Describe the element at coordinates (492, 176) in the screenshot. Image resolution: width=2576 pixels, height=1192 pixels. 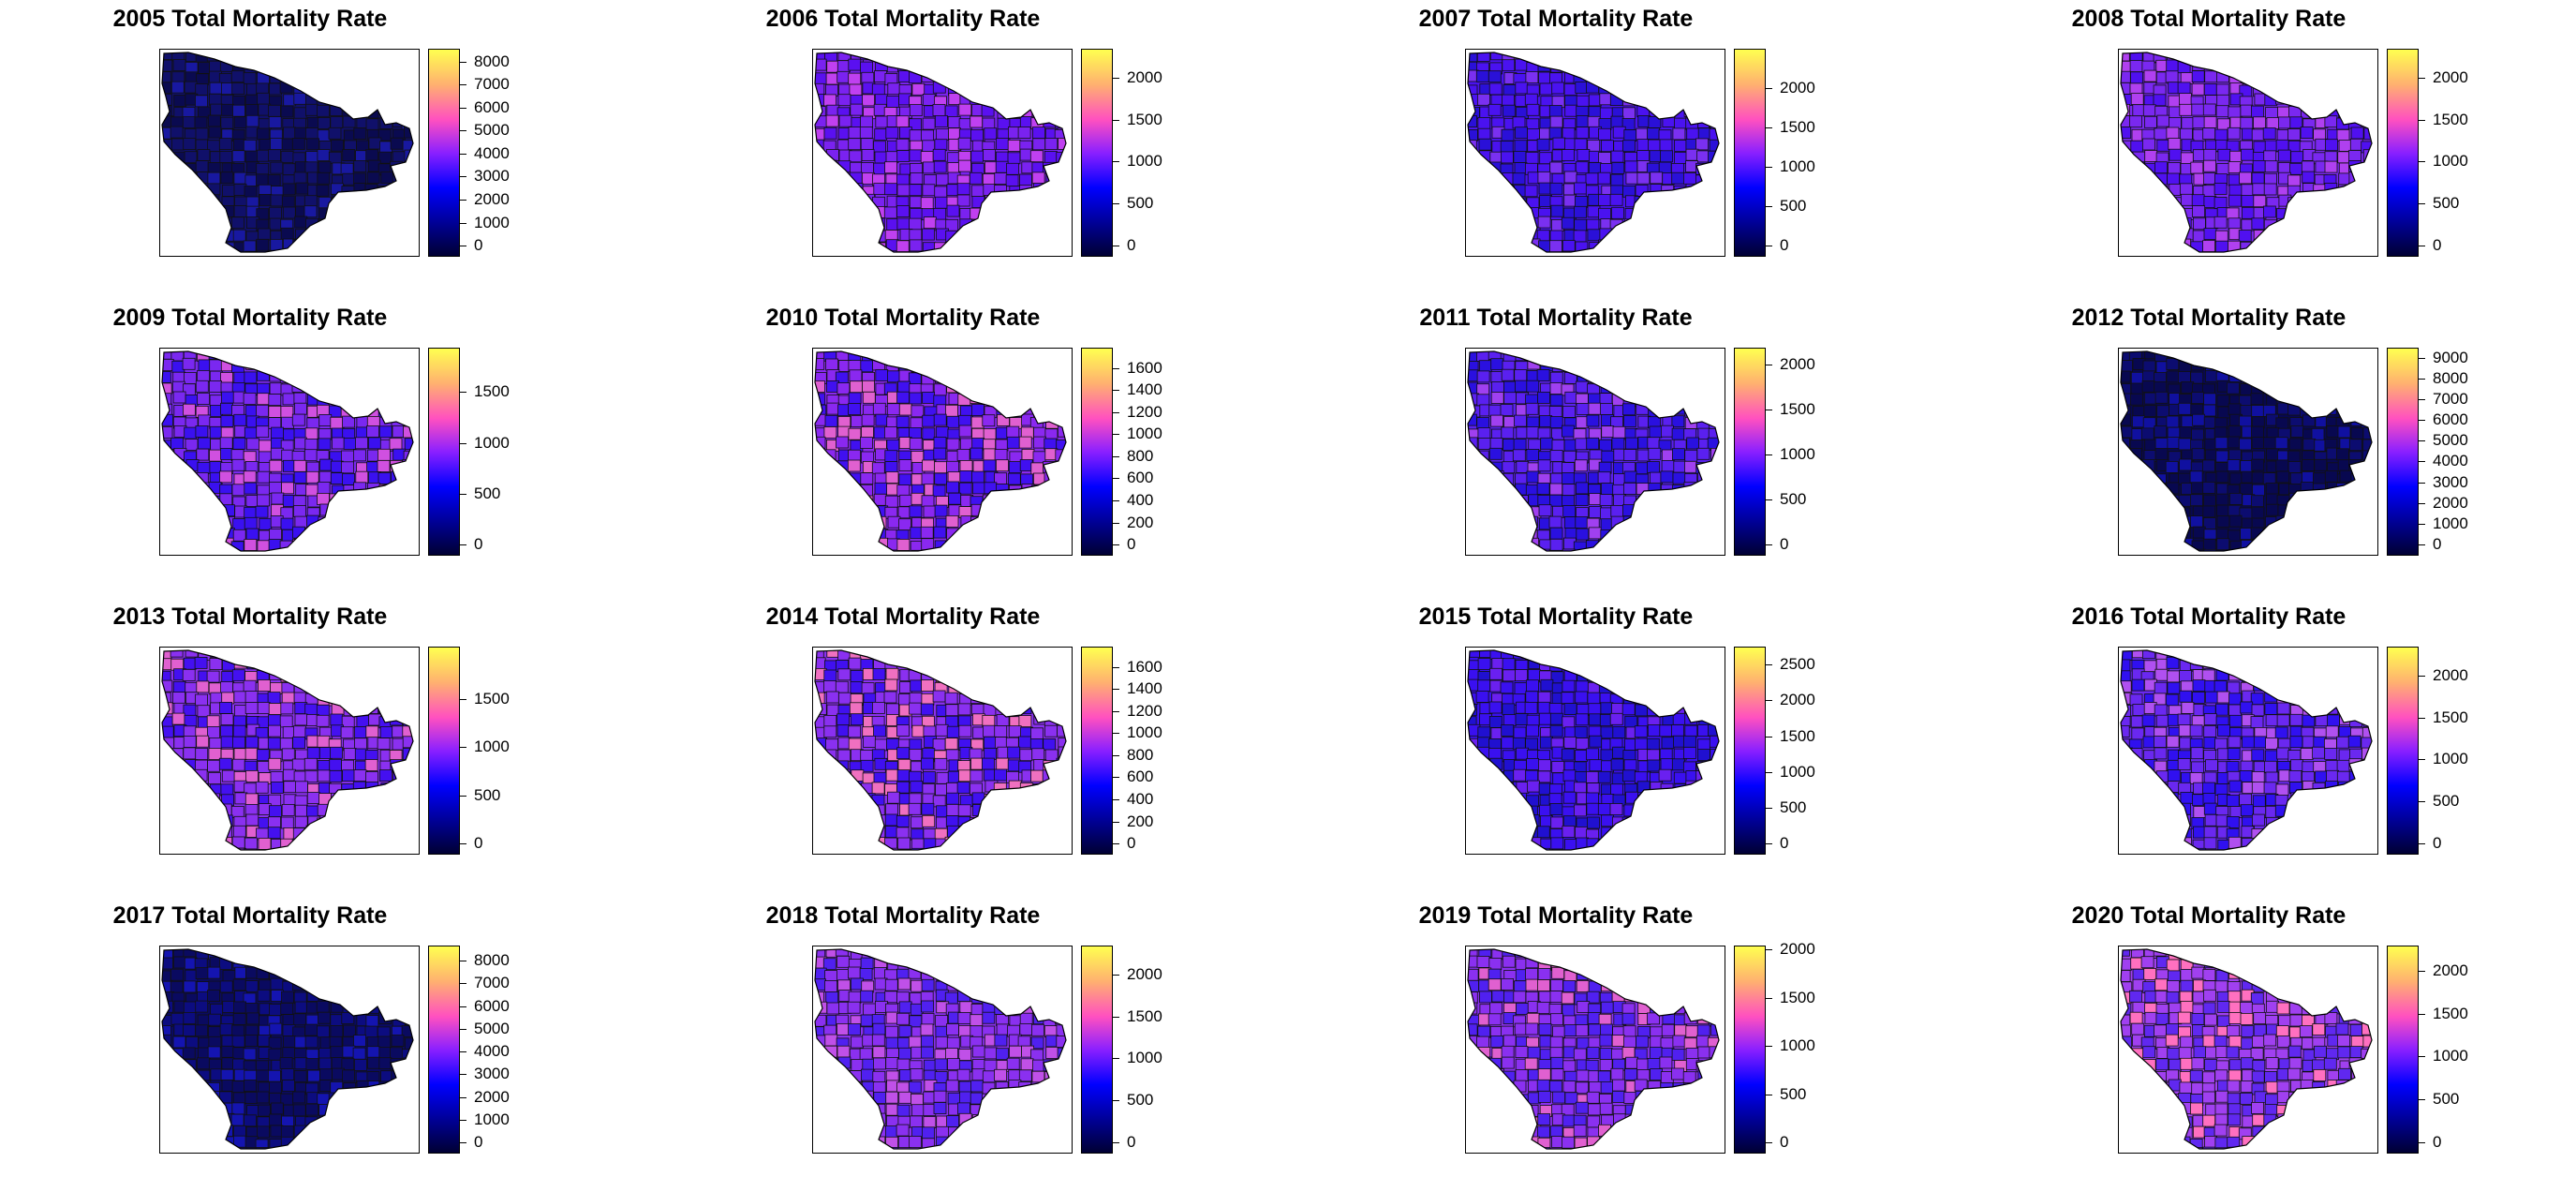
I see `scale-tick-label: 3000` at that location.